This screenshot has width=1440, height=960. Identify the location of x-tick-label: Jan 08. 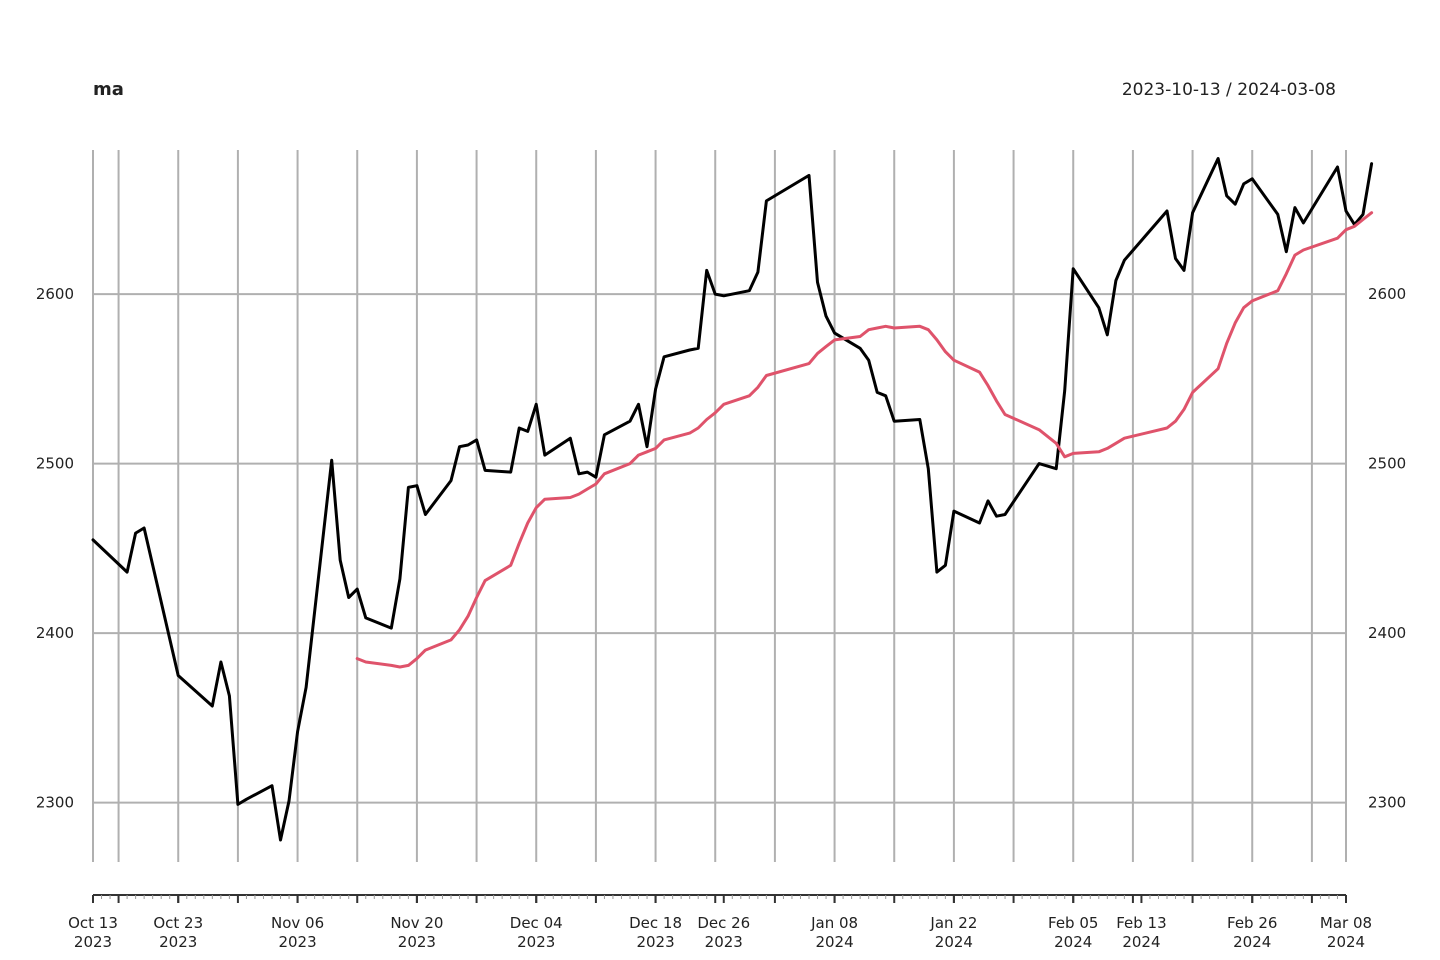
(834, 923).